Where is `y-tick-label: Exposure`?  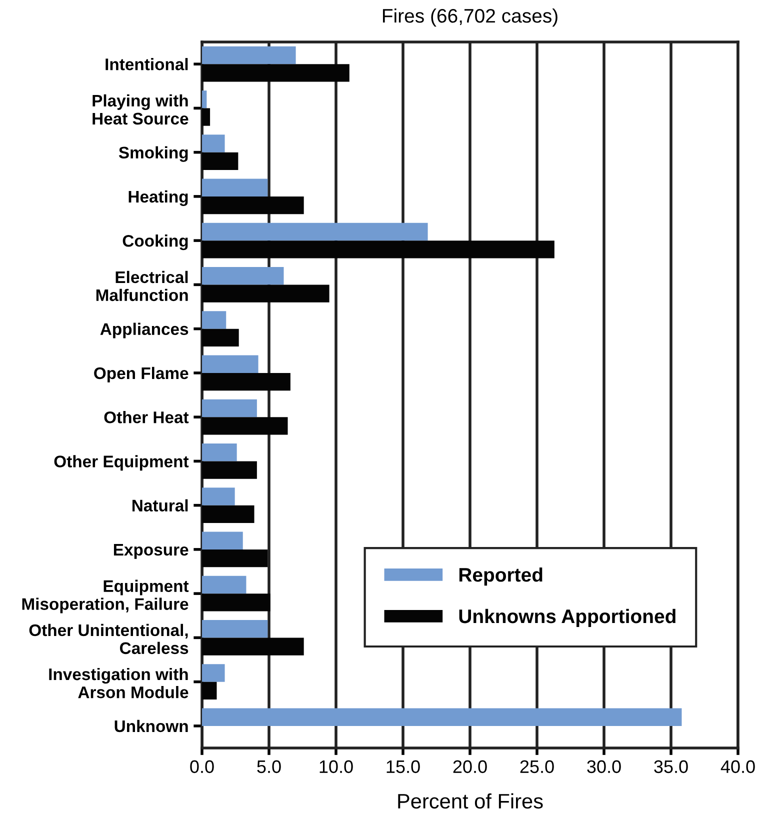 y-tick-label: Exposure is located at coordinates (151, 551).